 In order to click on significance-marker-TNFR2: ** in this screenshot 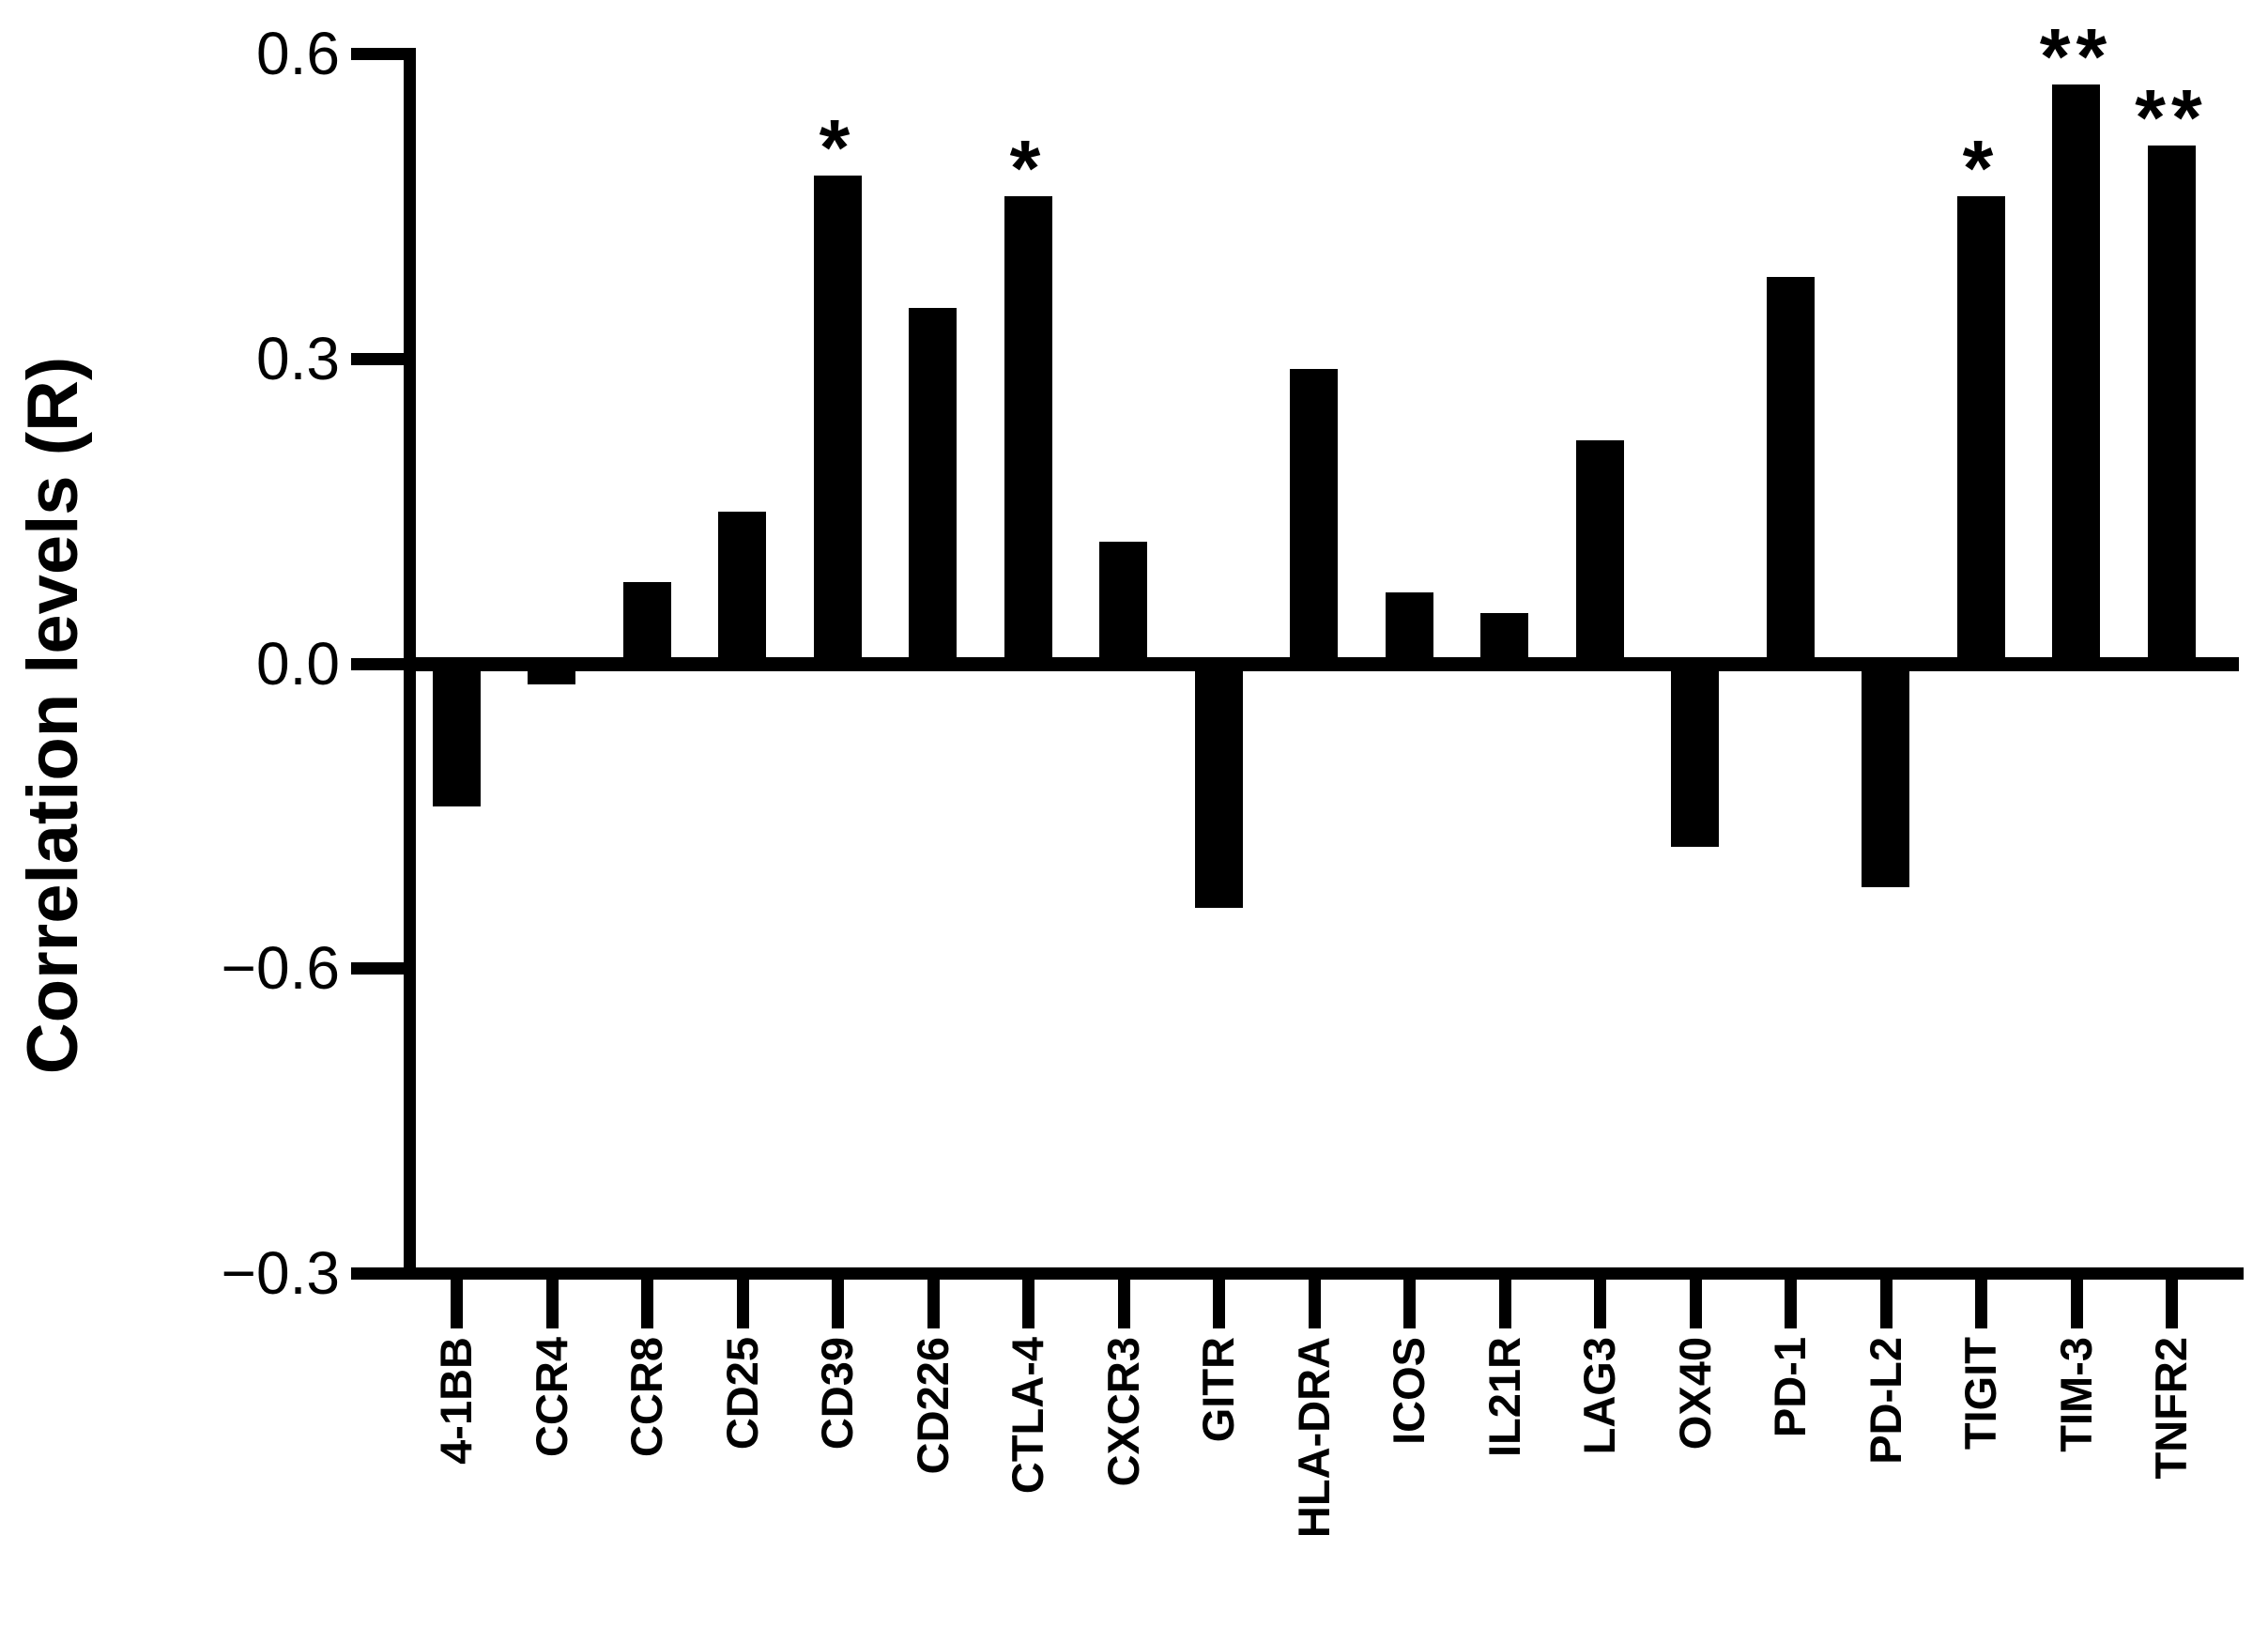, I will do `click(2171, 117)`.